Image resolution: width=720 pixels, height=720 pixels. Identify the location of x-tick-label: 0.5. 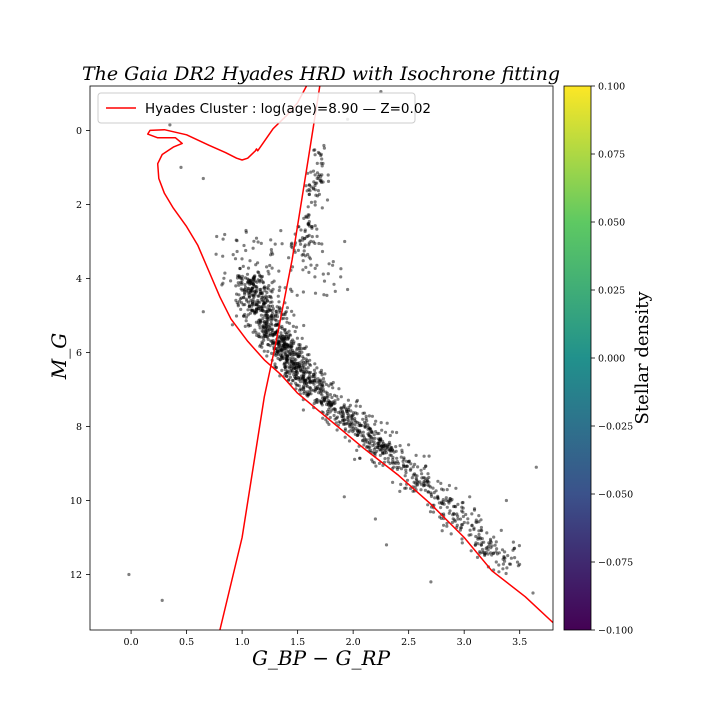
(186, 642).